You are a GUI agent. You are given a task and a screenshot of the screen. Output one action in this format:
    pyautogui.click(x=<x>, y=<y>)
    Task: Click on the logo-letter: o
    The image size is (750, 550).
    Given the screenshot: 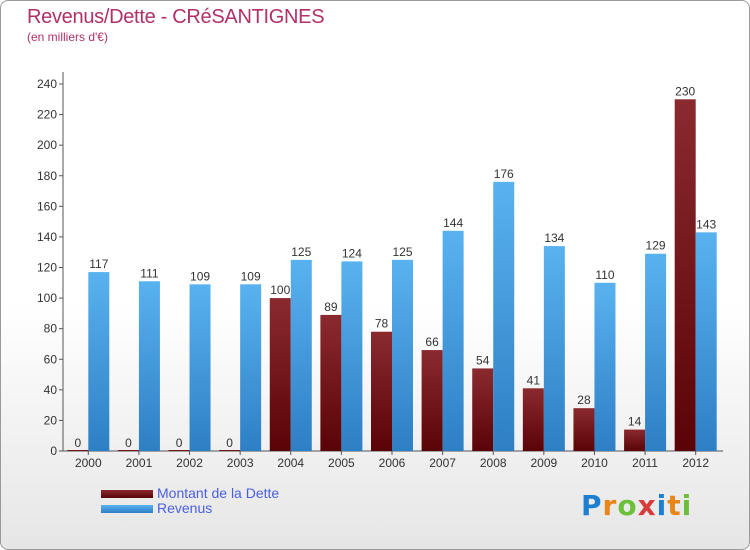 What is the action you would take?
    pyautogui.click(x=627, y=505)
    